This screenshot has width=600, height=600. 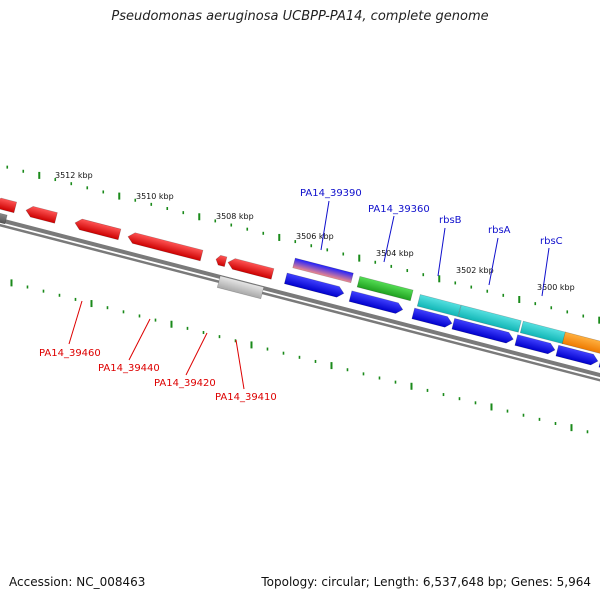 What do you see at coordinates (395, 253) in the screenshot?
I see `scale-label: 3504 kbp` at bounding box center [395, 253].